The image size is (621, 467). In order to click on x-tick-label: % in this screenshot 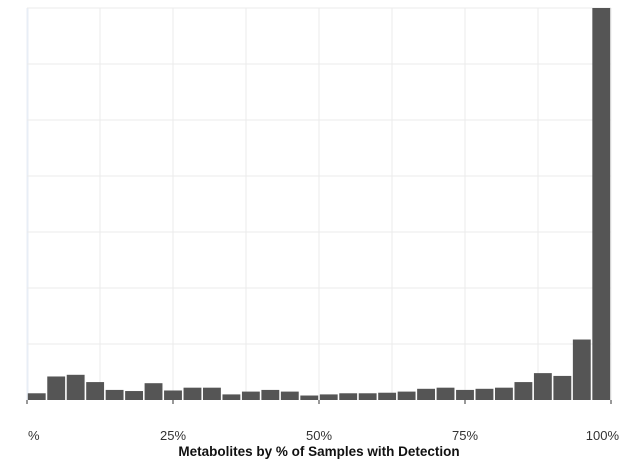, I will do `click(34, 435)`.